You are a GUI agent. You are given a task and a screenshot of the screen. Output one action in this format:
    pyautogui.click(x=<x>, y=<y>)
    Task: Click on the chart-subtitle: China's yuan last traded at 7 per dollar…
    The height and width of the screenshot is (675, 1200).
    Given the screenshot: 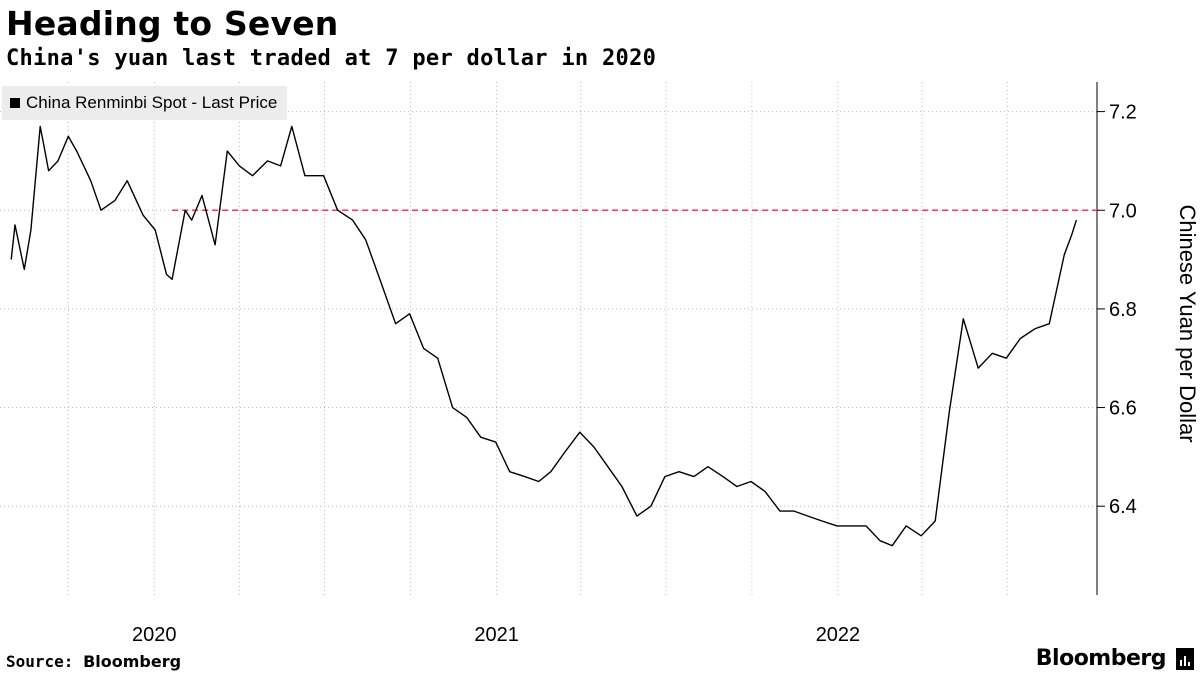 What is the action you would take?
    pyautogui.click(x=331, y=58)
    